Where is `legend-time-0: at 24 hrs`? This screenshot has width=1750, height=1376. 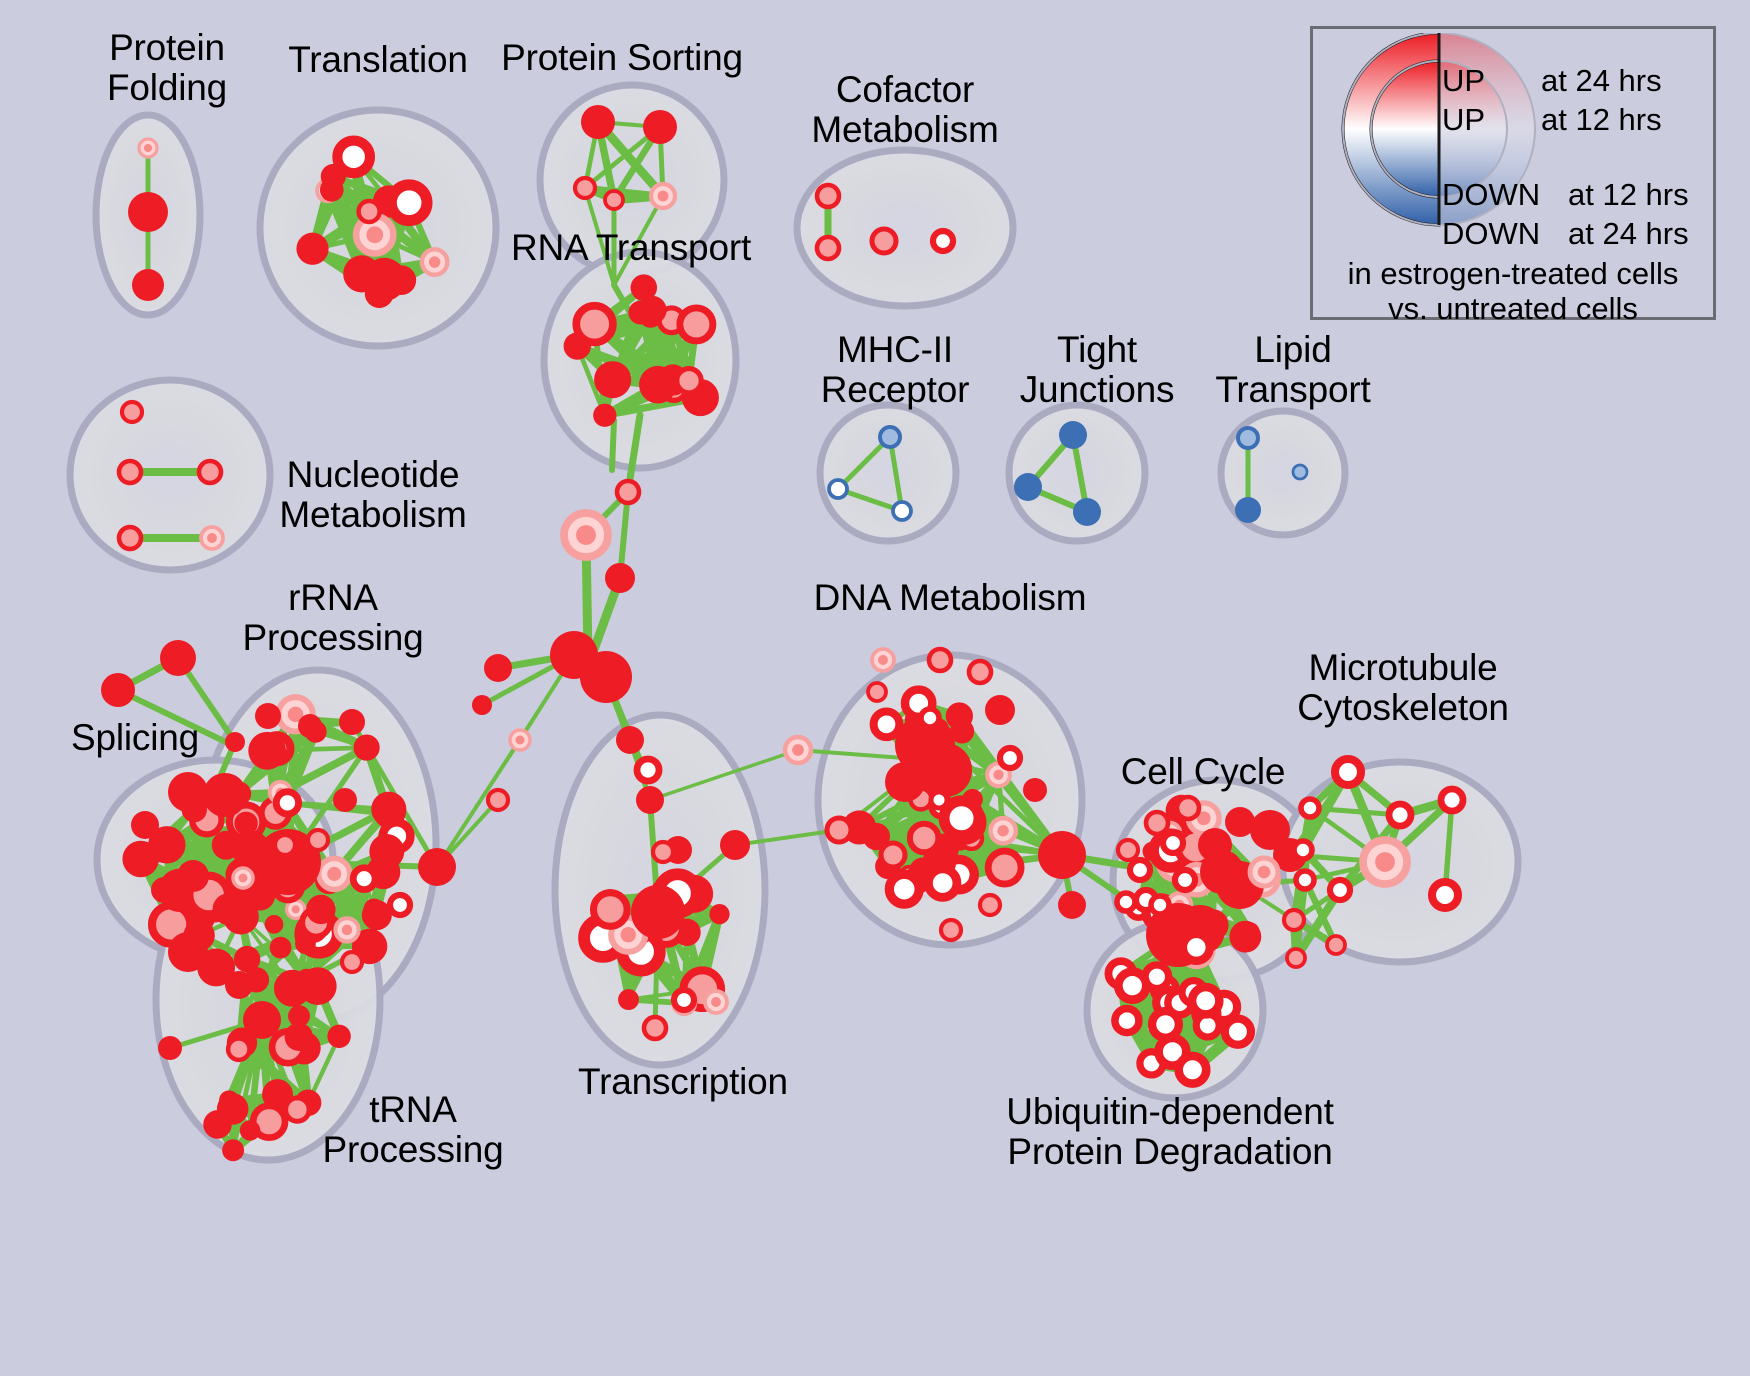 legend-time-0: at 24 hrs is located at coordinates (1601, 80).